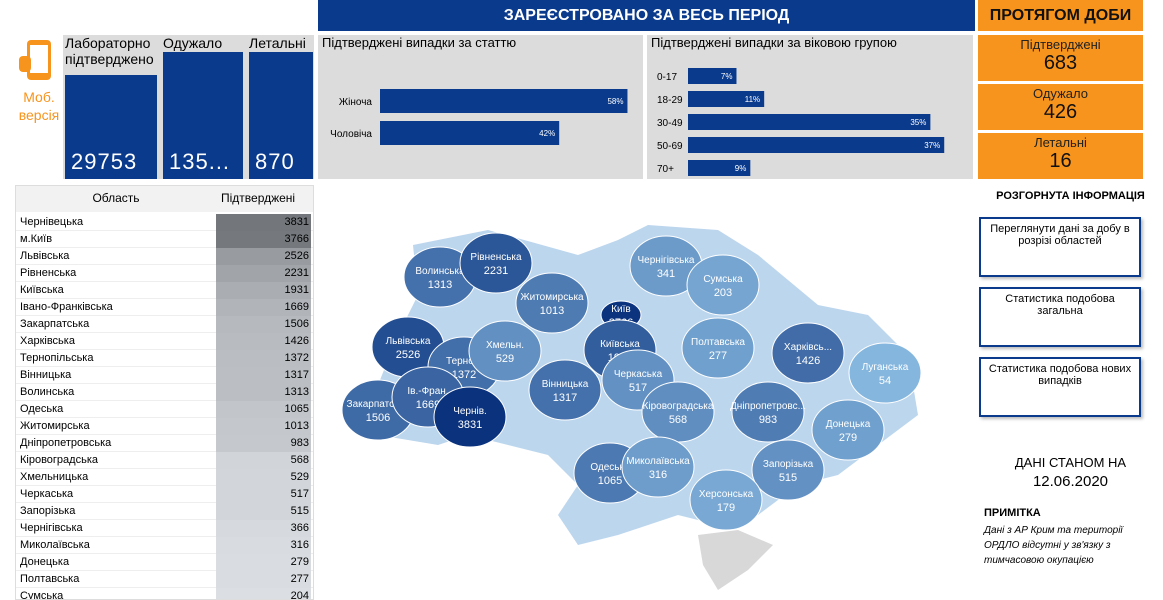 This screenshot has width=1163, height=600. What do you see at coordinates (735, 560) in the screenshot?
I see `crimea` at bounding box center [735, 560].